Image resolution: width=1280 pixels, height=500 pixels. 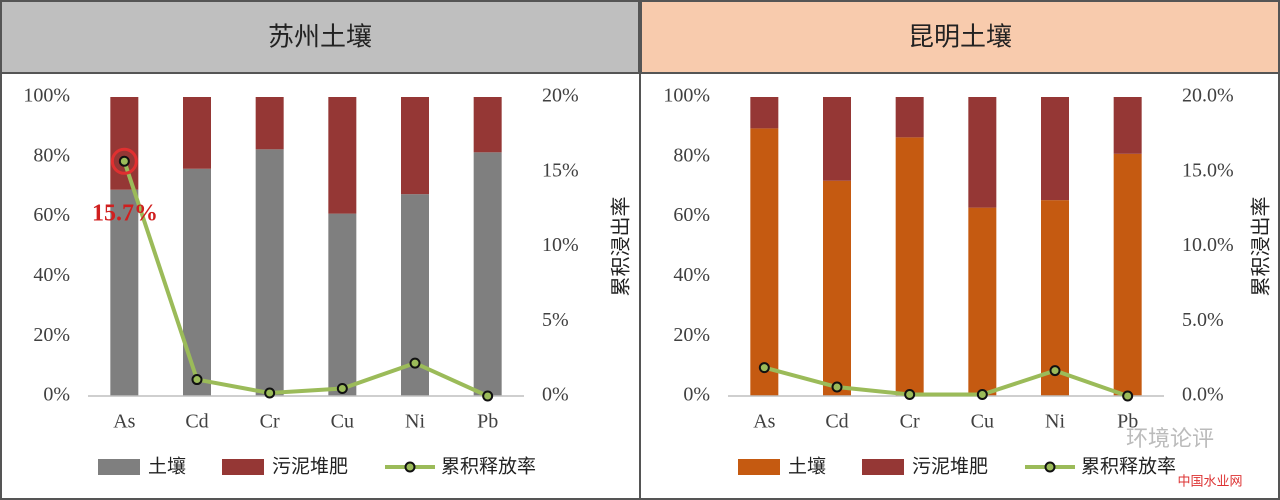 What do you see at coordinates (1208, 245) in the screenshot?
I see `y2-tick-label: 10.0%` at bounding box center [1208, 245].